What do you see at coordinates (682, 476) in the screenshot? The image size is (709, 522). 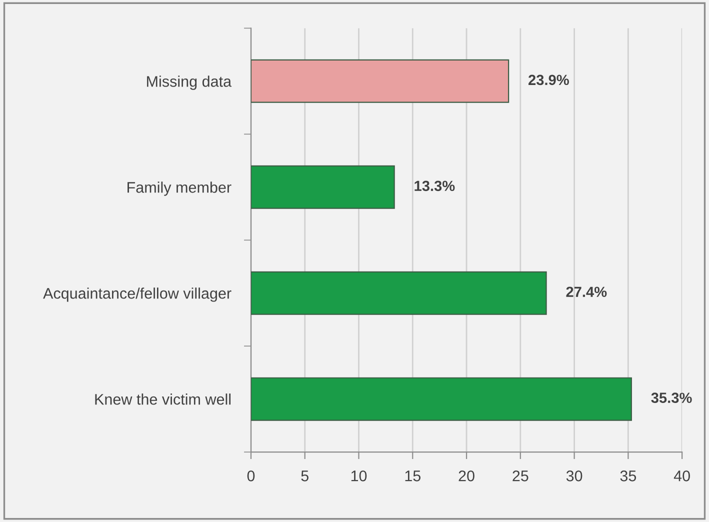 I see `x-tick-label: 40` at bounding box center [682, 476].